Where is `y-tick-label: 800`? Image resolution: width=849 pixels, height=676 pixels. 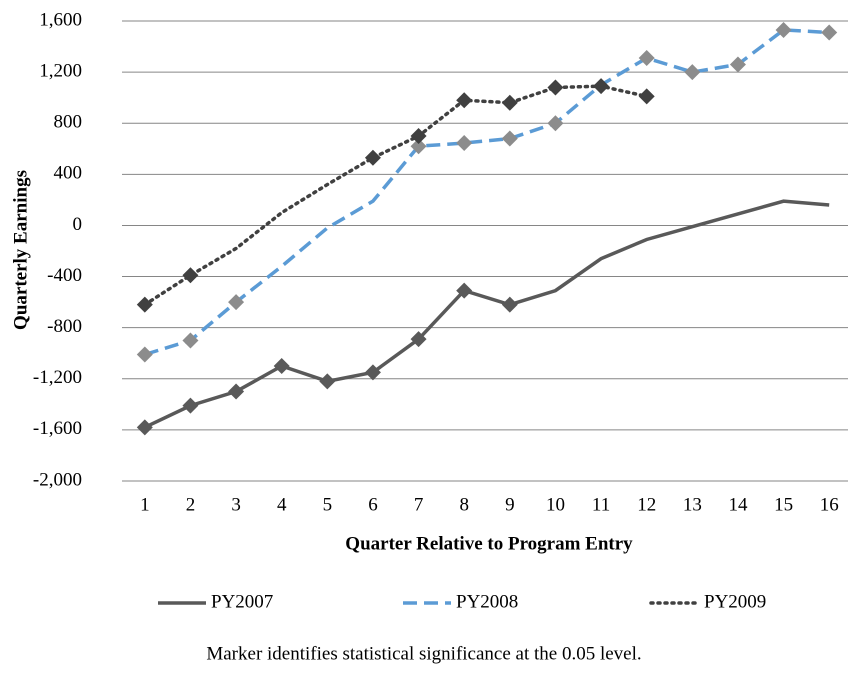
y-tick-label: 800 is located at coordinates (68, 122).